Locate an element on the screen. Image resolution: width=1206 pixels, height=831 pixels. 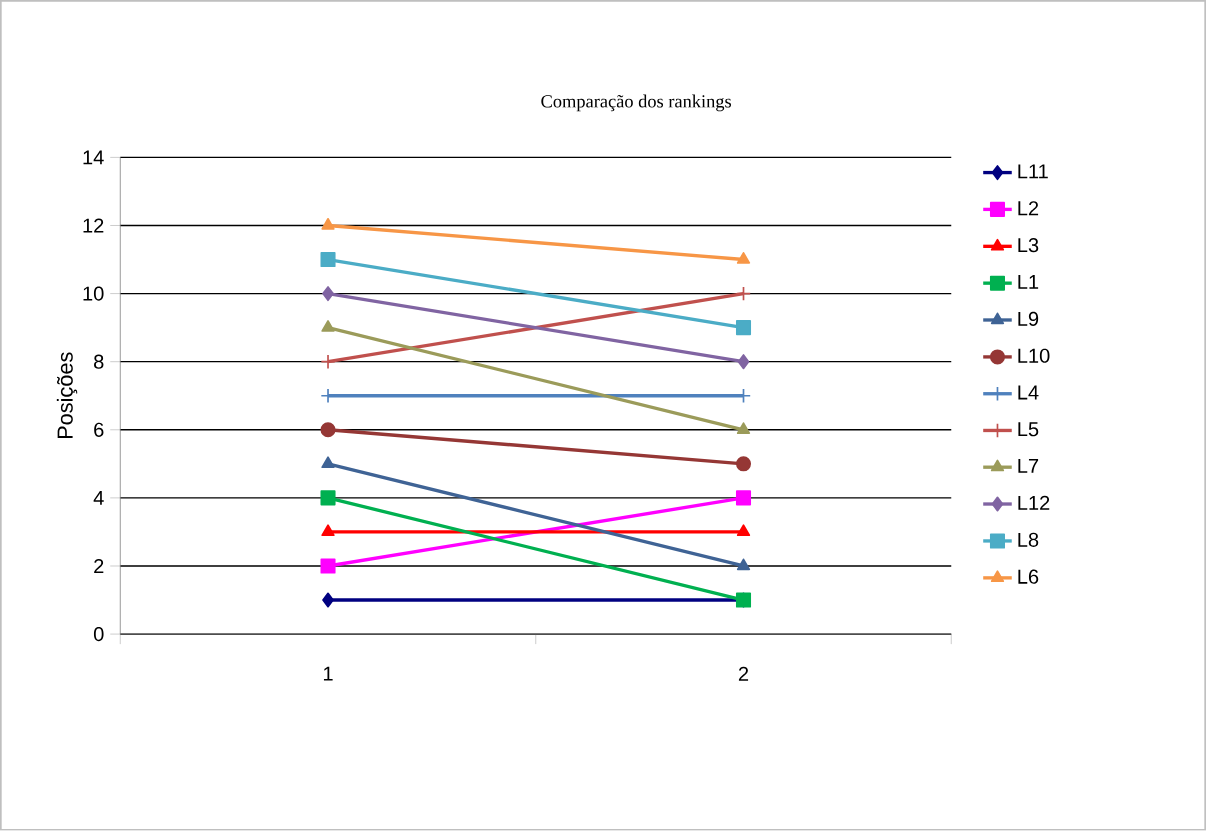
y-tick-label: 10 is located at coordinates (93, 293).